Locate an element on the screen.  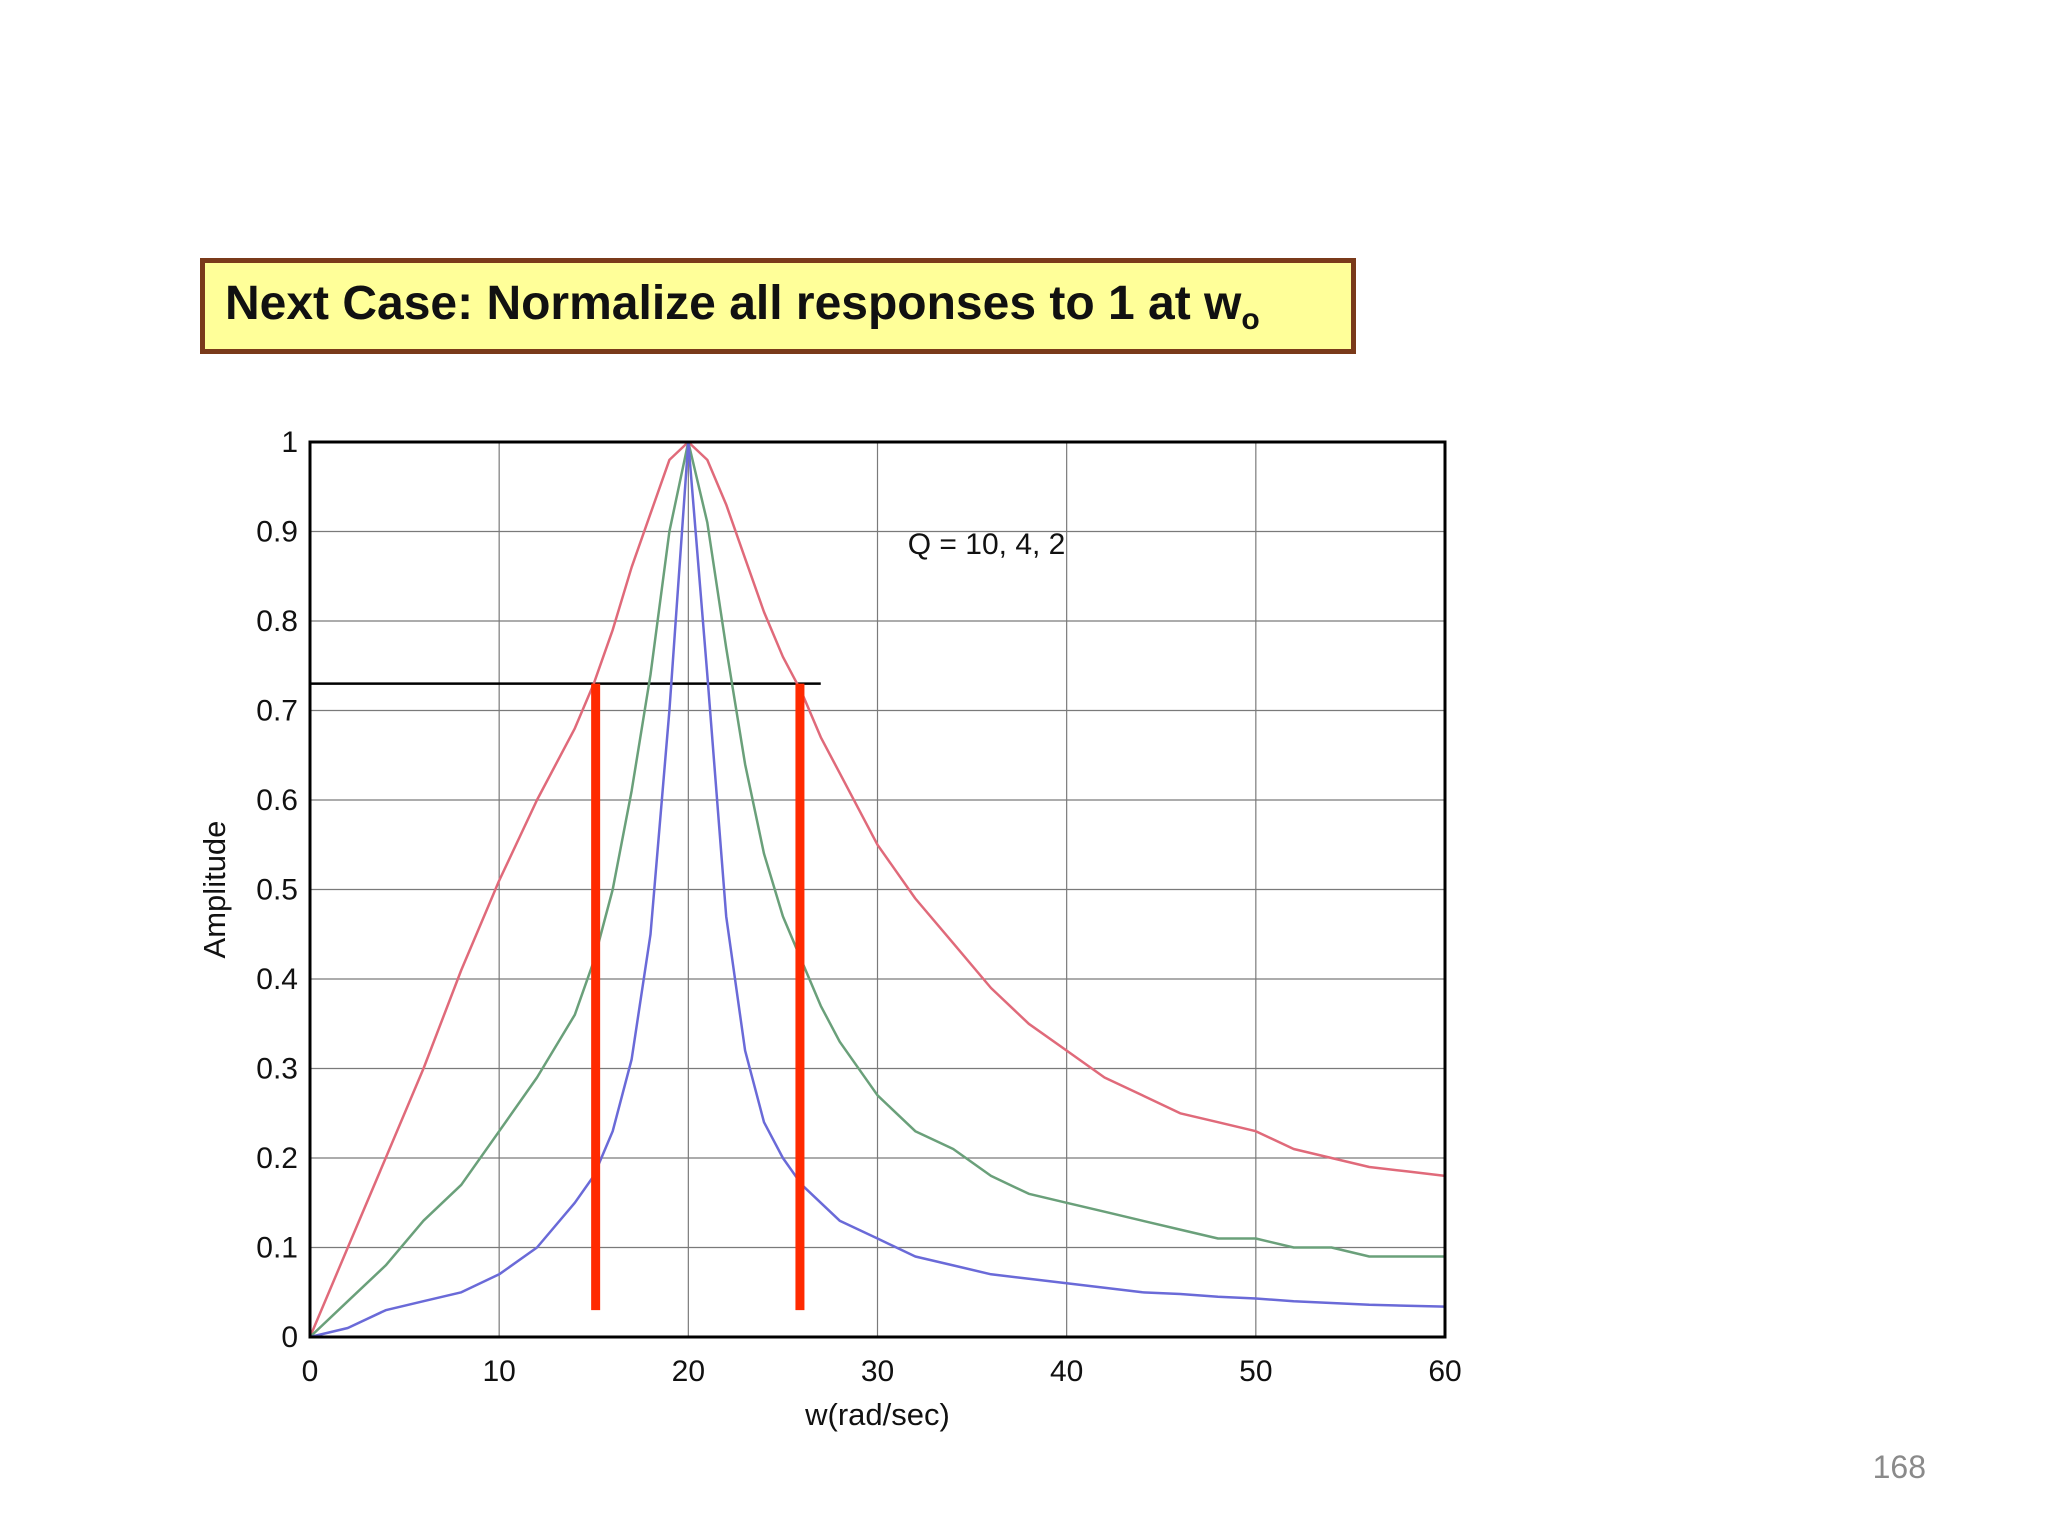
y-tick-label: 0.9 is located at coordinates (277, 532).